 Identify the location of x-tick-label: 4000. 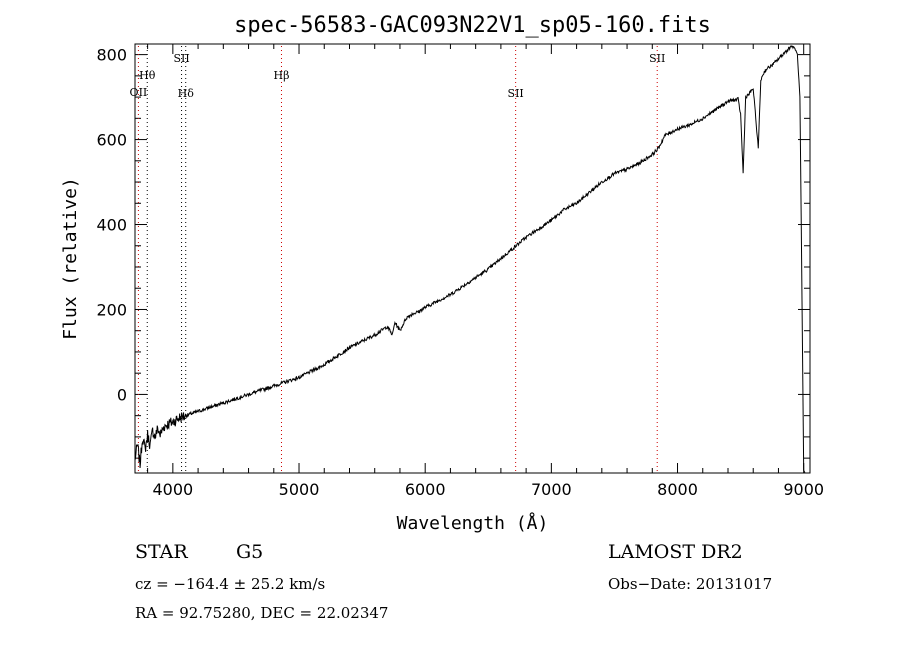
(172, 489).